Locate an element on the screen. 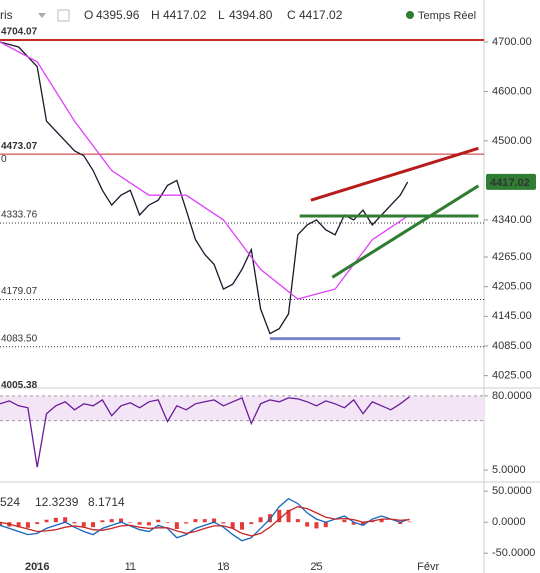  dropdown-icon is located at coordinates (42, 15).